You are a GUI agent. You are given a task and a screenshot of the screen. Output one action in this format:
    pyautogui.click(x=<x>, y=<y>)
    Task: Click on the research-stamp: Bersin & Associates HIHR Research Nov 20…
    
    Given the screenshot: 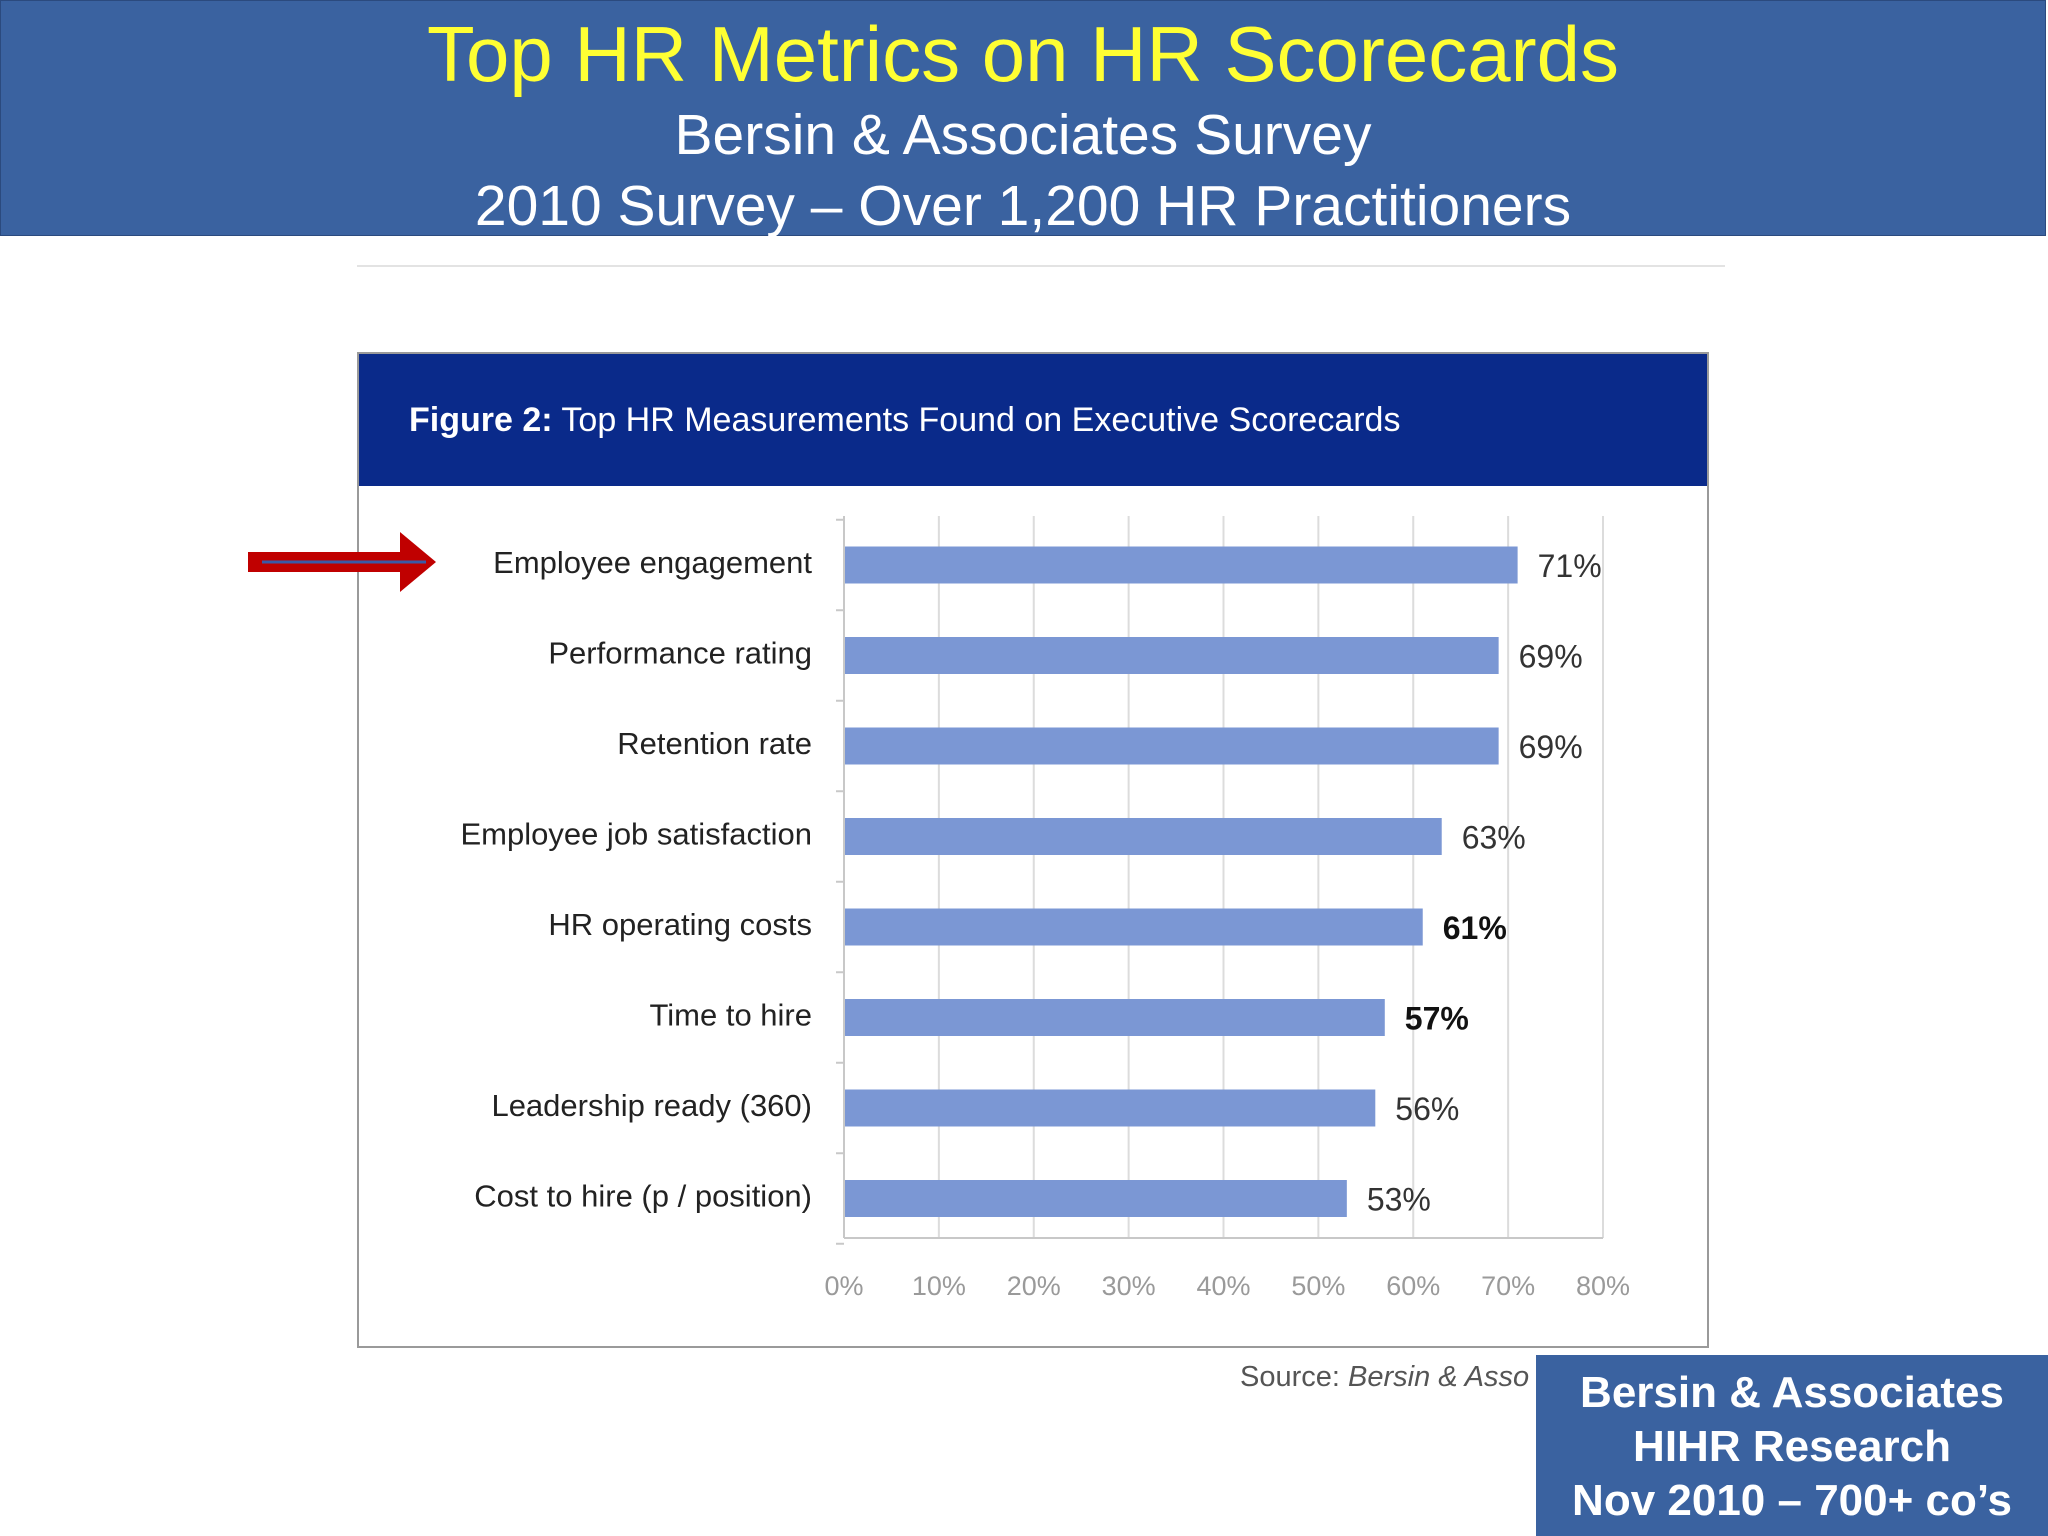 What is the action you would take?
    pyautogui.click(x=1792, y=1445)
    